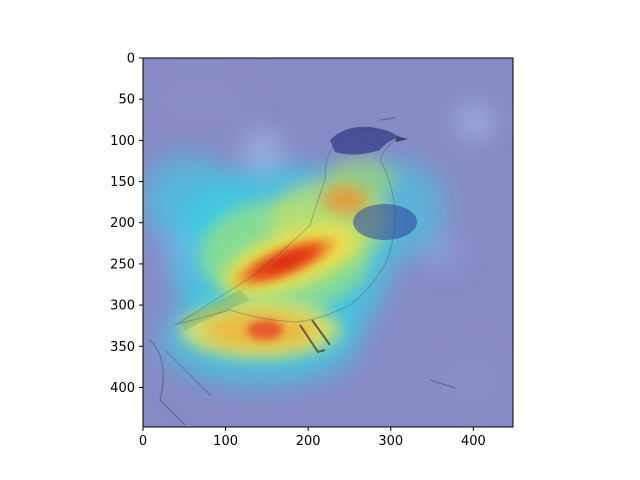 The image size is (640, 480). Describe the element at coordinates (390, 441) in the screenshot. I see `x-tick-label: 300` at that location.